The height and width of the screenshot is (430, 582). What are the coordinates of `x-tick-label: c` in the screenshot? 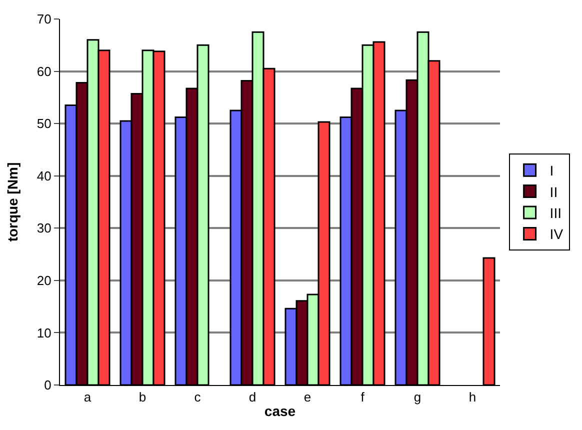 It's located at (198, 397).